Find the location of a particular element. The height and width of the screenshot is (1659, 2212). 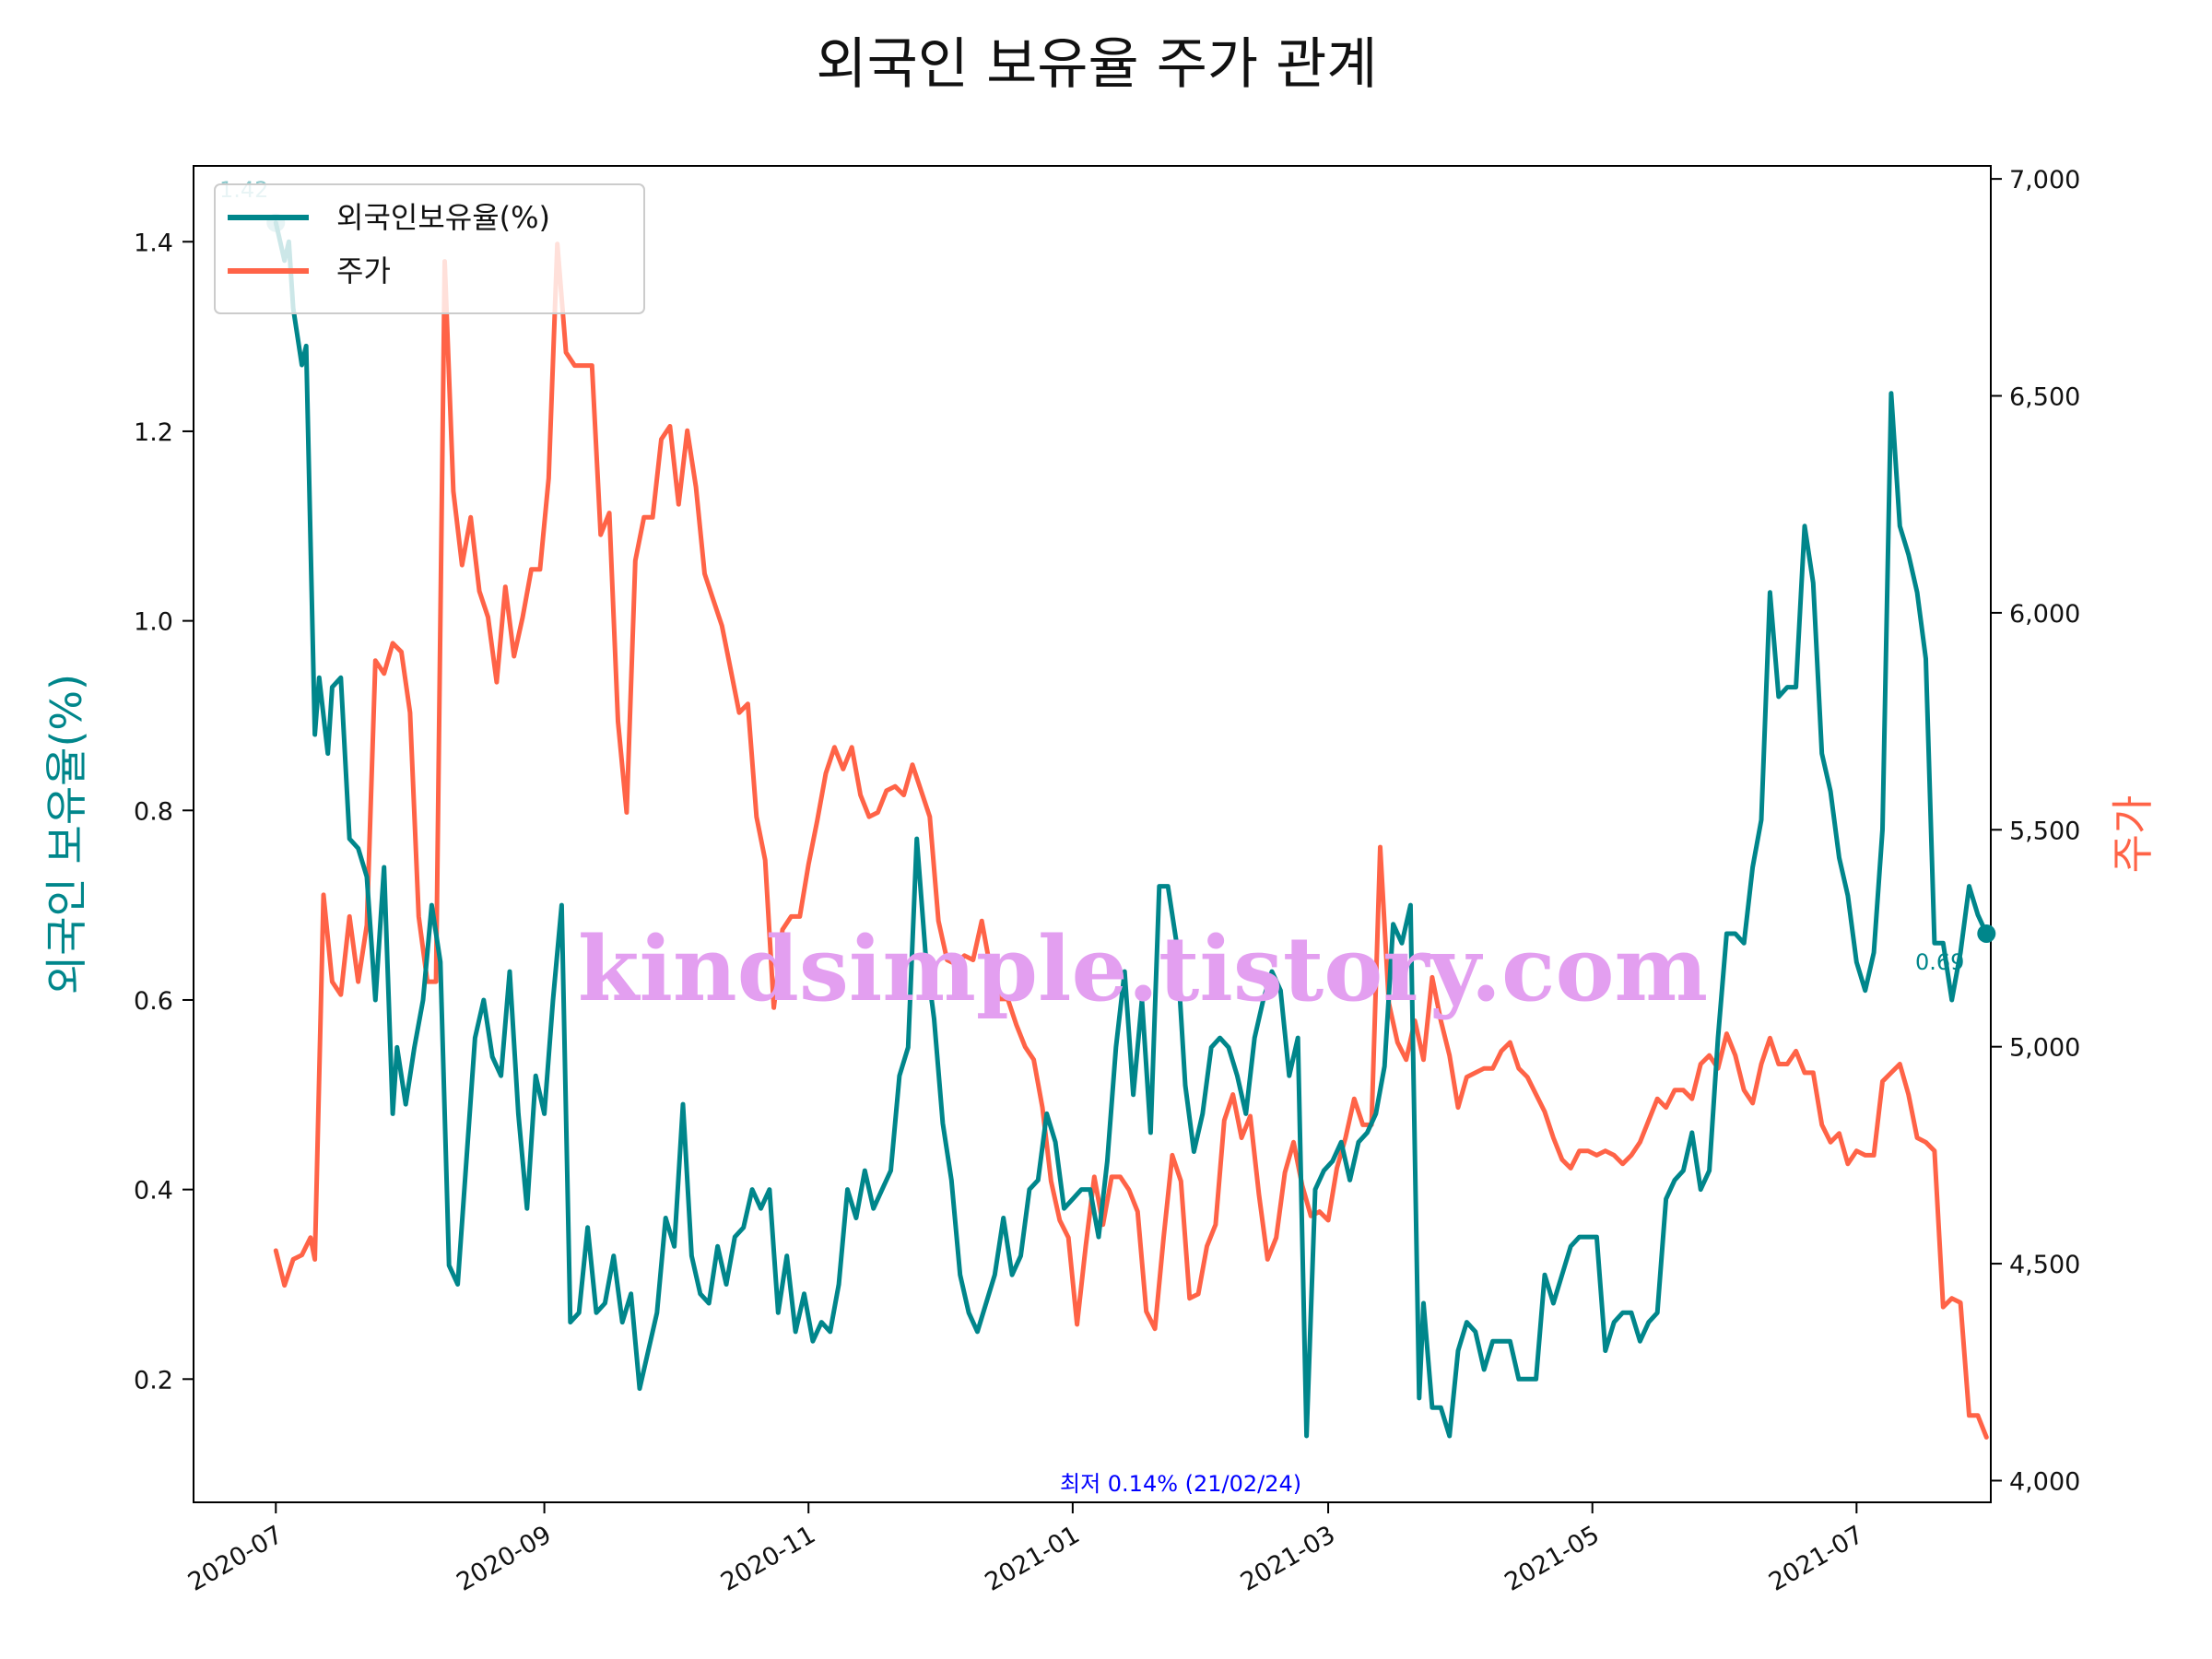

left-y-tick-label: 1.0 is located at coordinates (153, 622).